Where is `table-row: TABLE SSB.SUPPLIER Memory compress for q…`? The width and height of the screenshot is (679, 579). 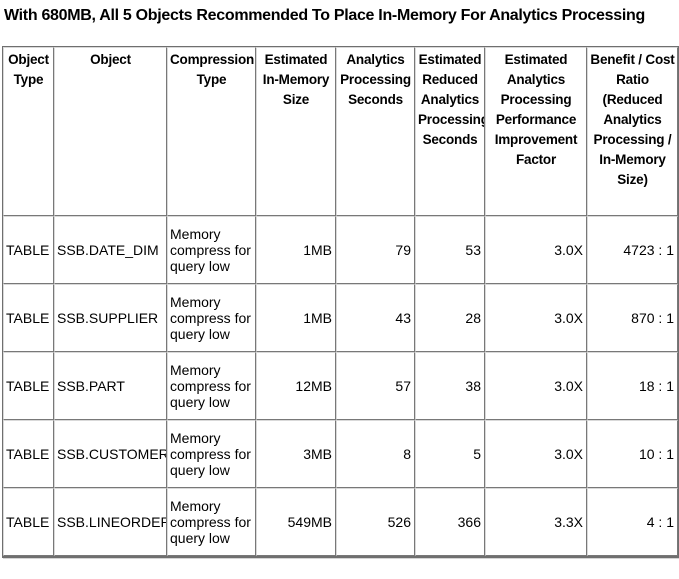 table-row: TABLE SSB.SUPPLIER Memory compress for q… is located at coordinates (340, 318).